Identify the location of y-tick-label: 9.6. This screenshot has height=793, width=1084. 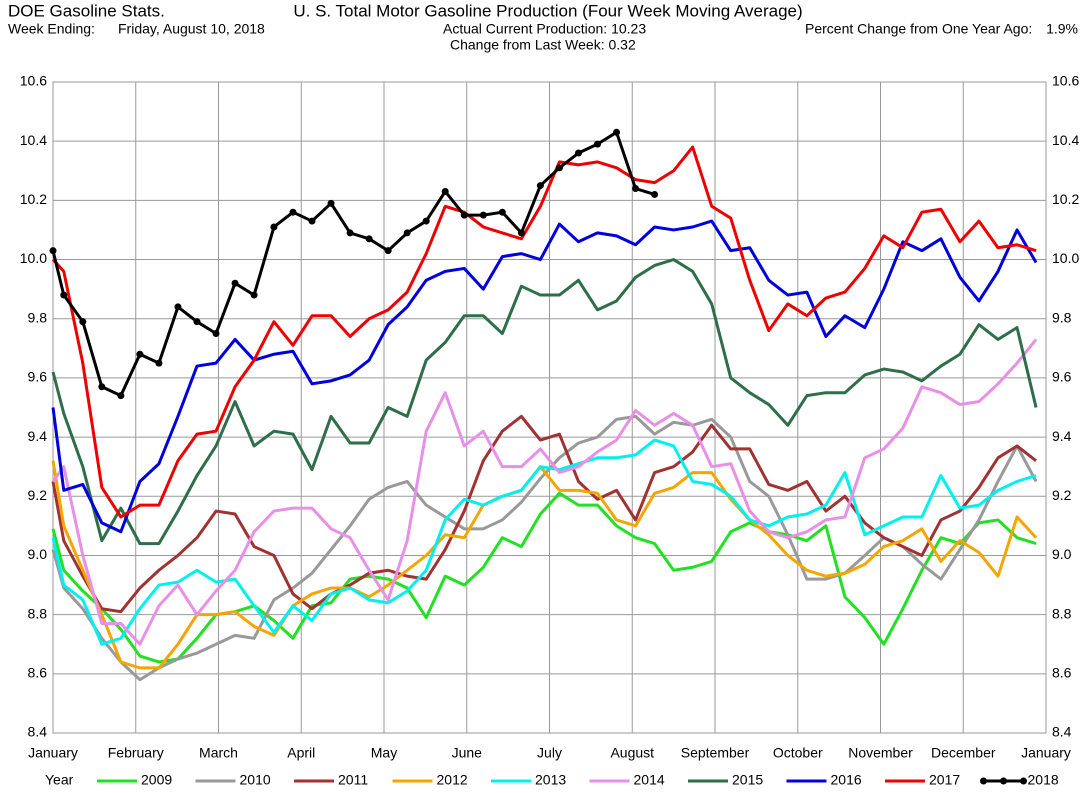
(38, 377).